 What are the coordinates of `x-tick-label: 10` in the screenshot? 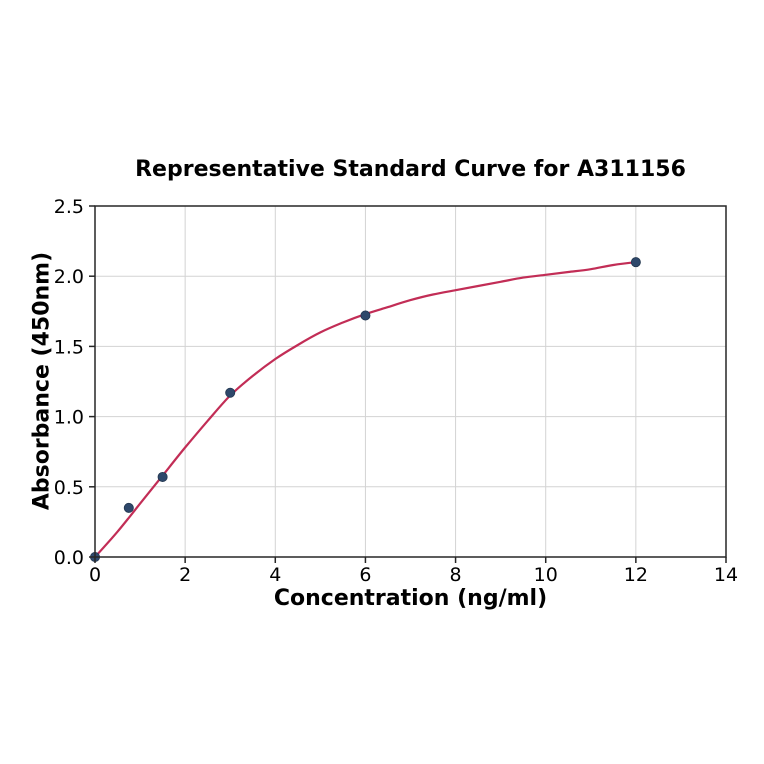 It's located at (546, 575).